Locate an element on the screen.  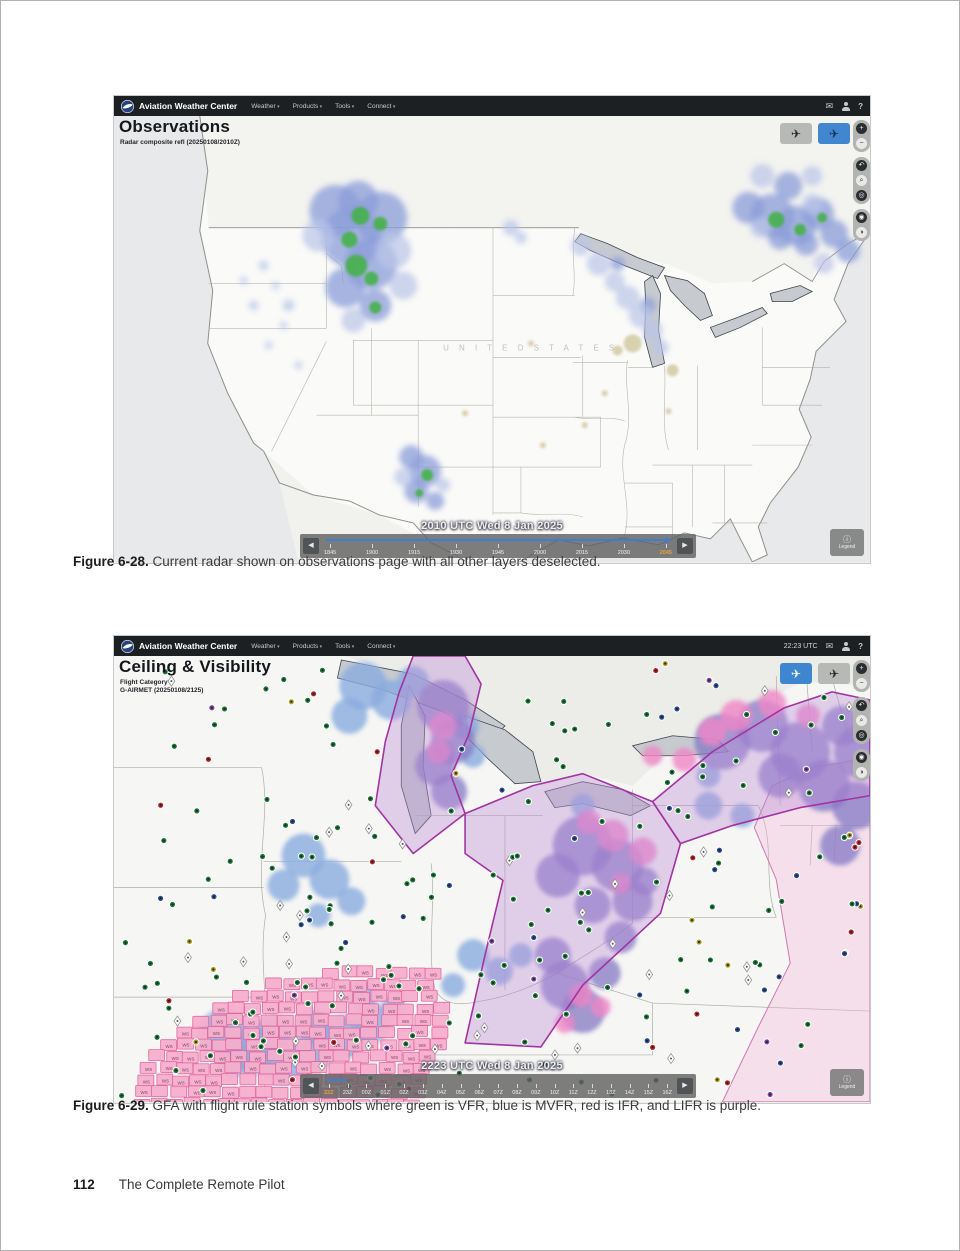
layer-subtitle: Radar composite refl (20250108/2010Z) is located at coordinates (180, 142).